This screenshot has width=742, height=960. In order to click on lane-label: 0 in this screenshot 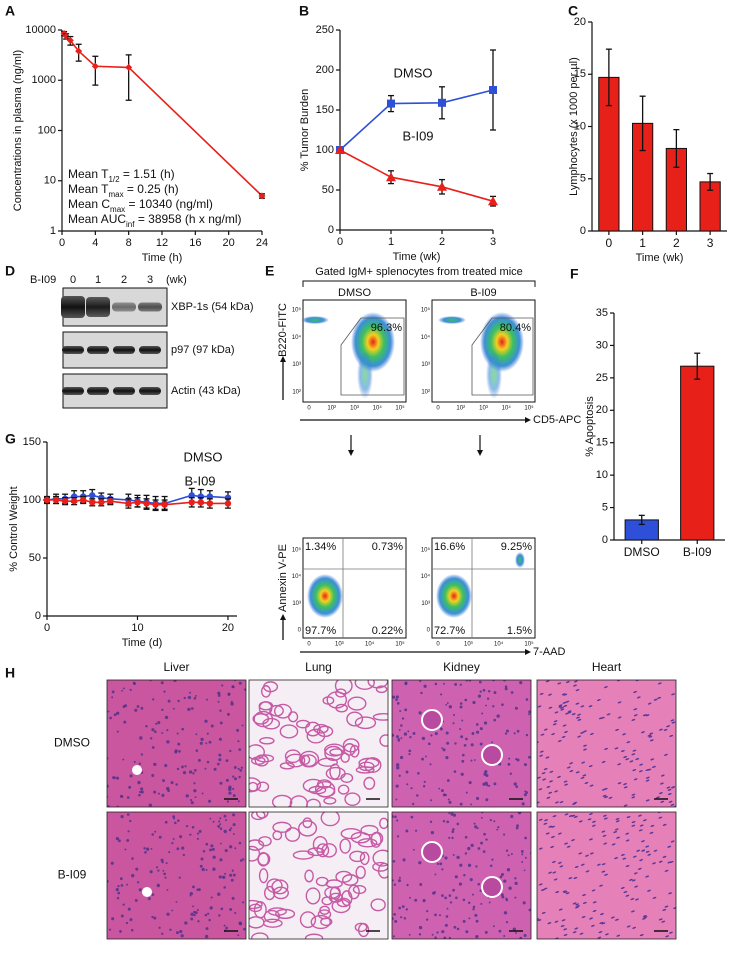, I will do `click(73, 280)`.